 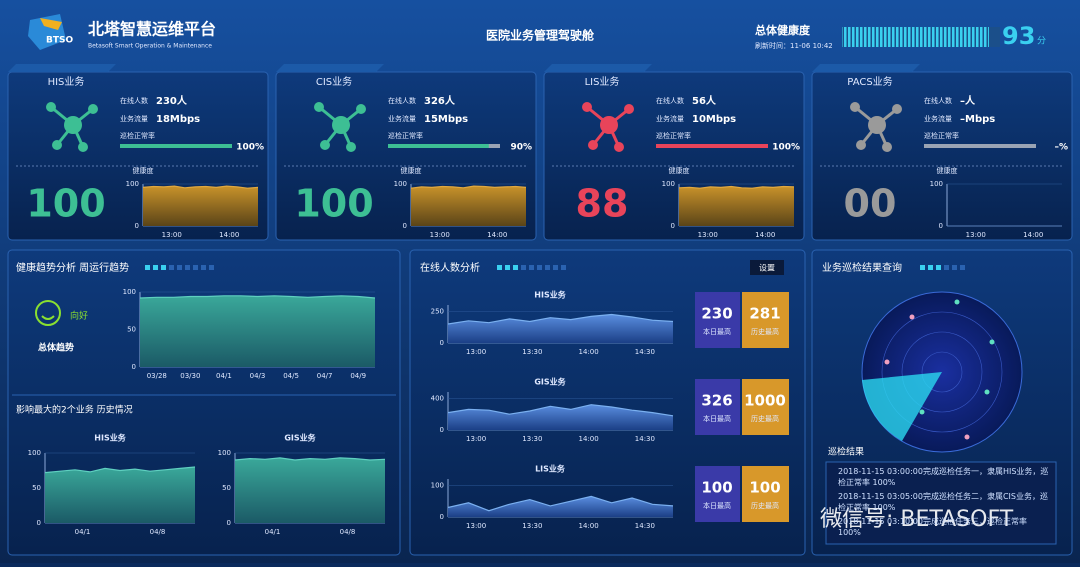 What do you see at coordinates (602, 81) in the screenshot?
I see `card-name: LIS业务` at bounding box center [602, 81].